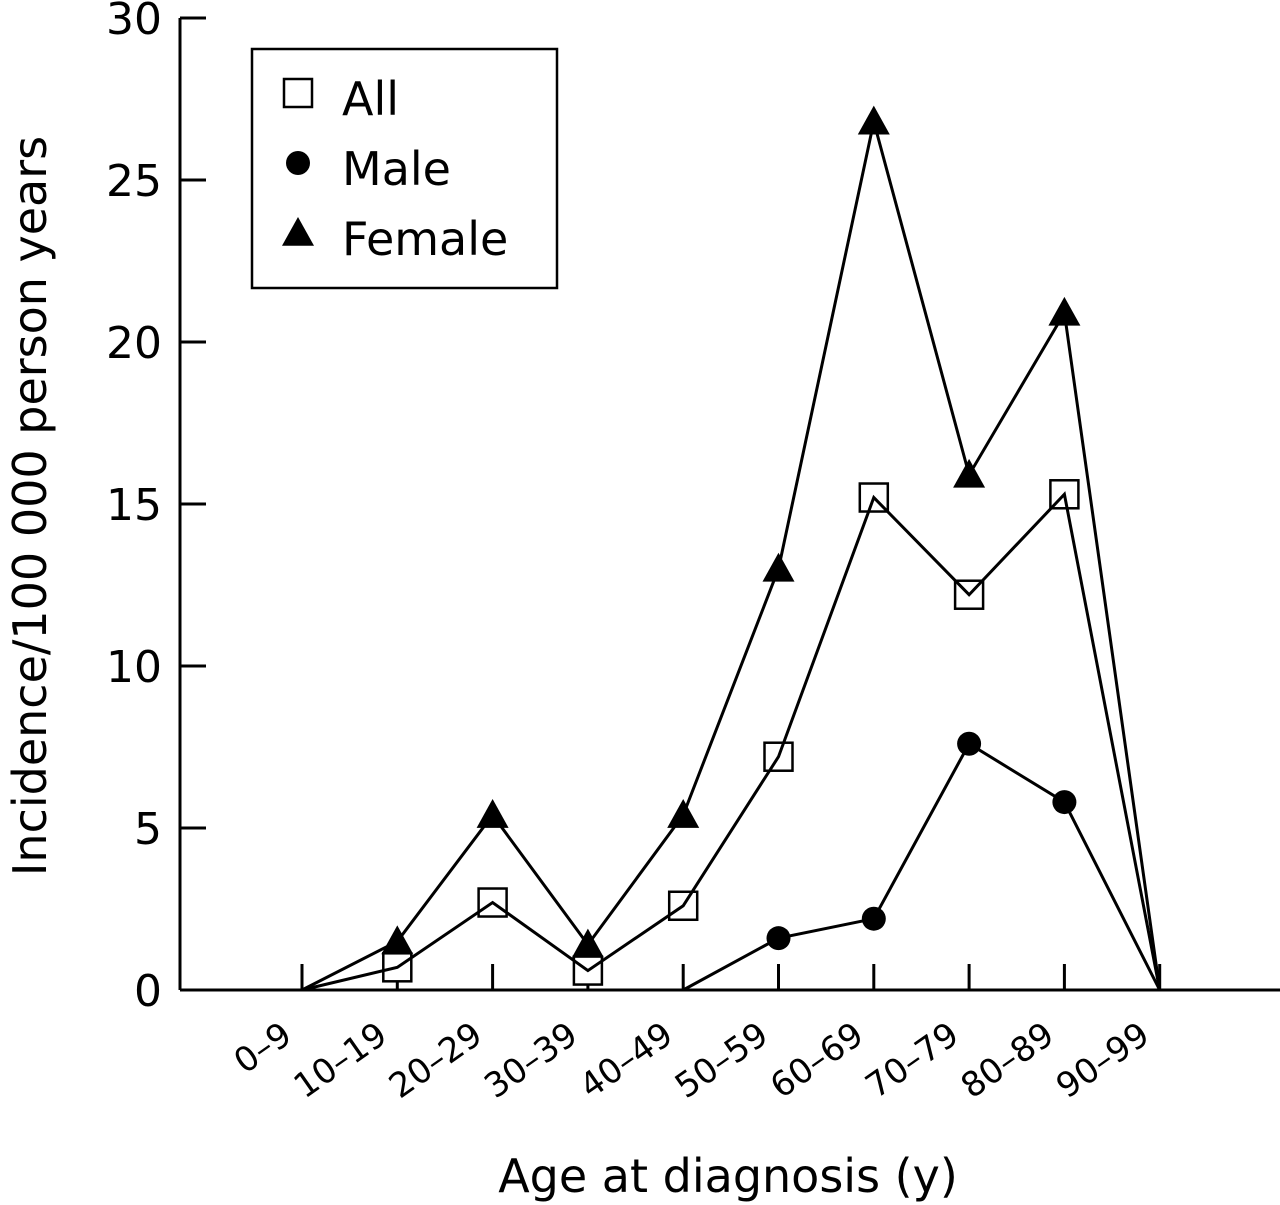 This screenshot has height=1205, width=1280. What do you see at coordinates (148, 991) in the screenshot?
I see `y-tick-label: 0` at bounding box center [148, 991].